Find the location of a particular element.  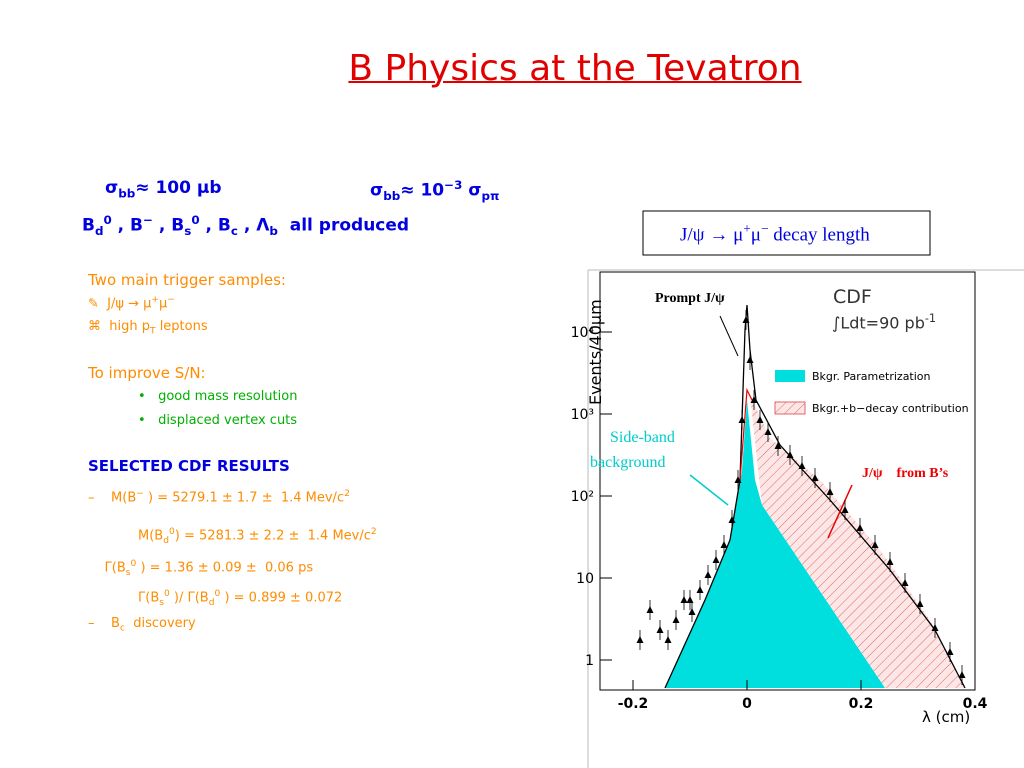

text-line: ✎ J/ψ → μ+μ− is located at coordinates (131, 303).